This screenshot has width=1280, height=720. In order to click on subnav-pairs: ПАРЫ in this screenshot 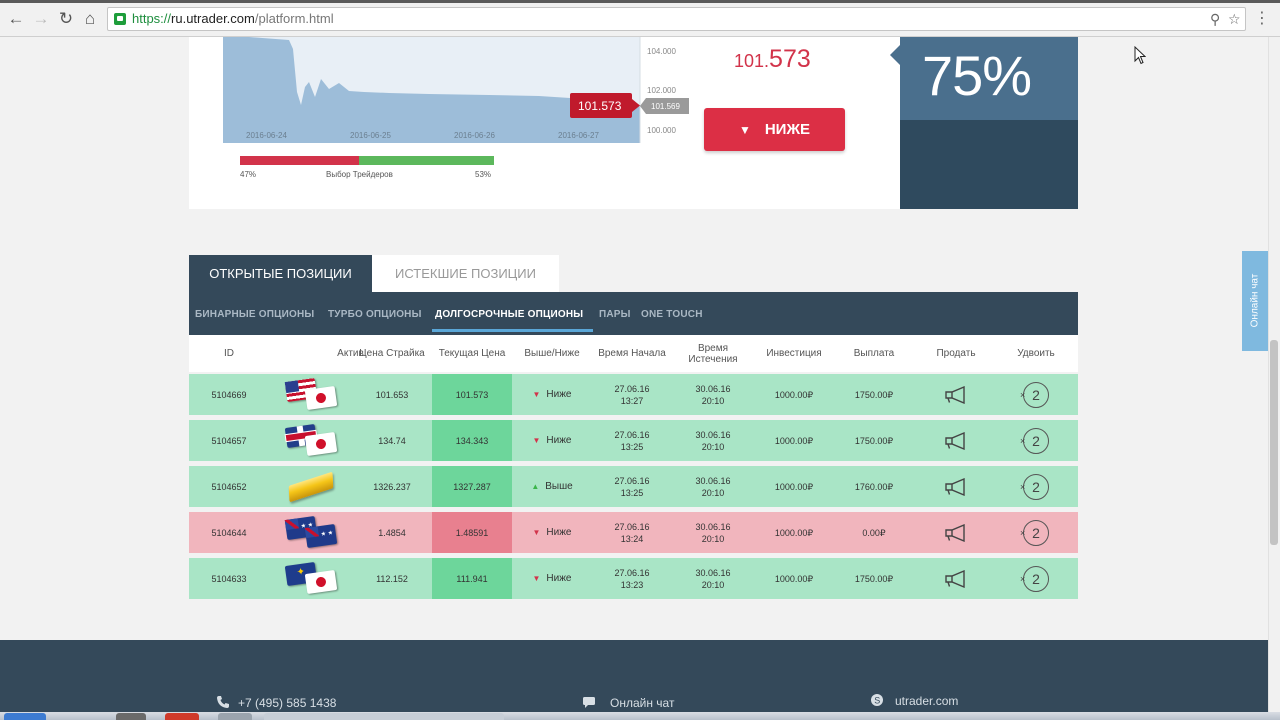, I will do `click(615, 314)`.